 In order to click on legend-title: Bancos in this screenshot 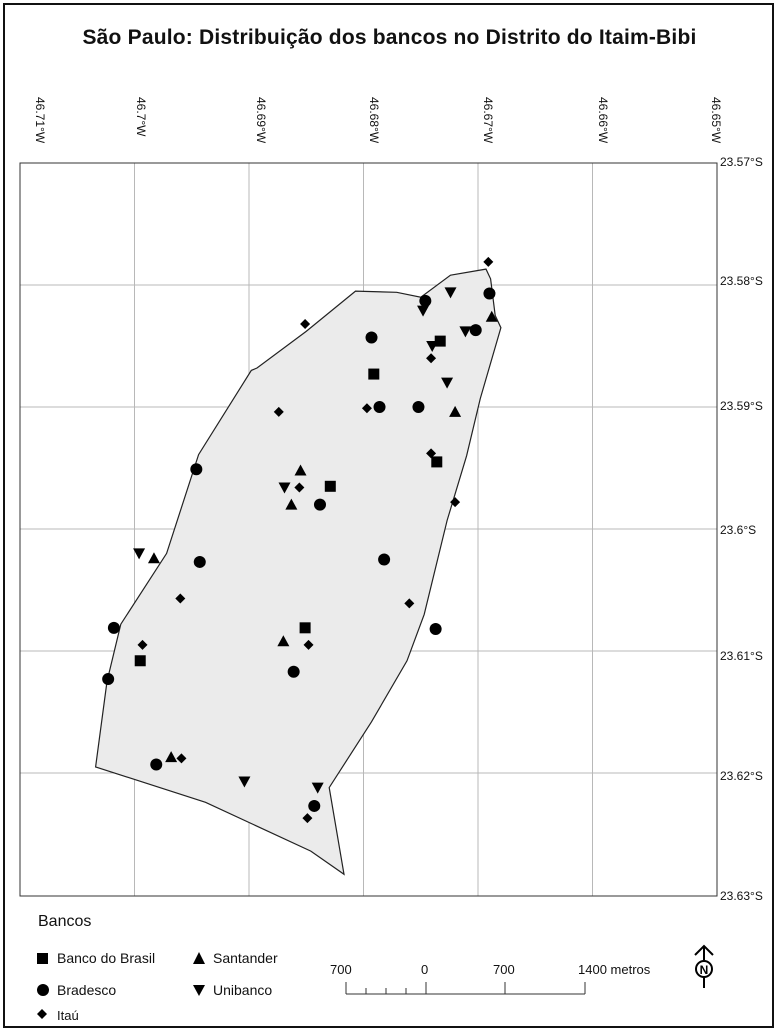, I will do `click(65, 921)`.